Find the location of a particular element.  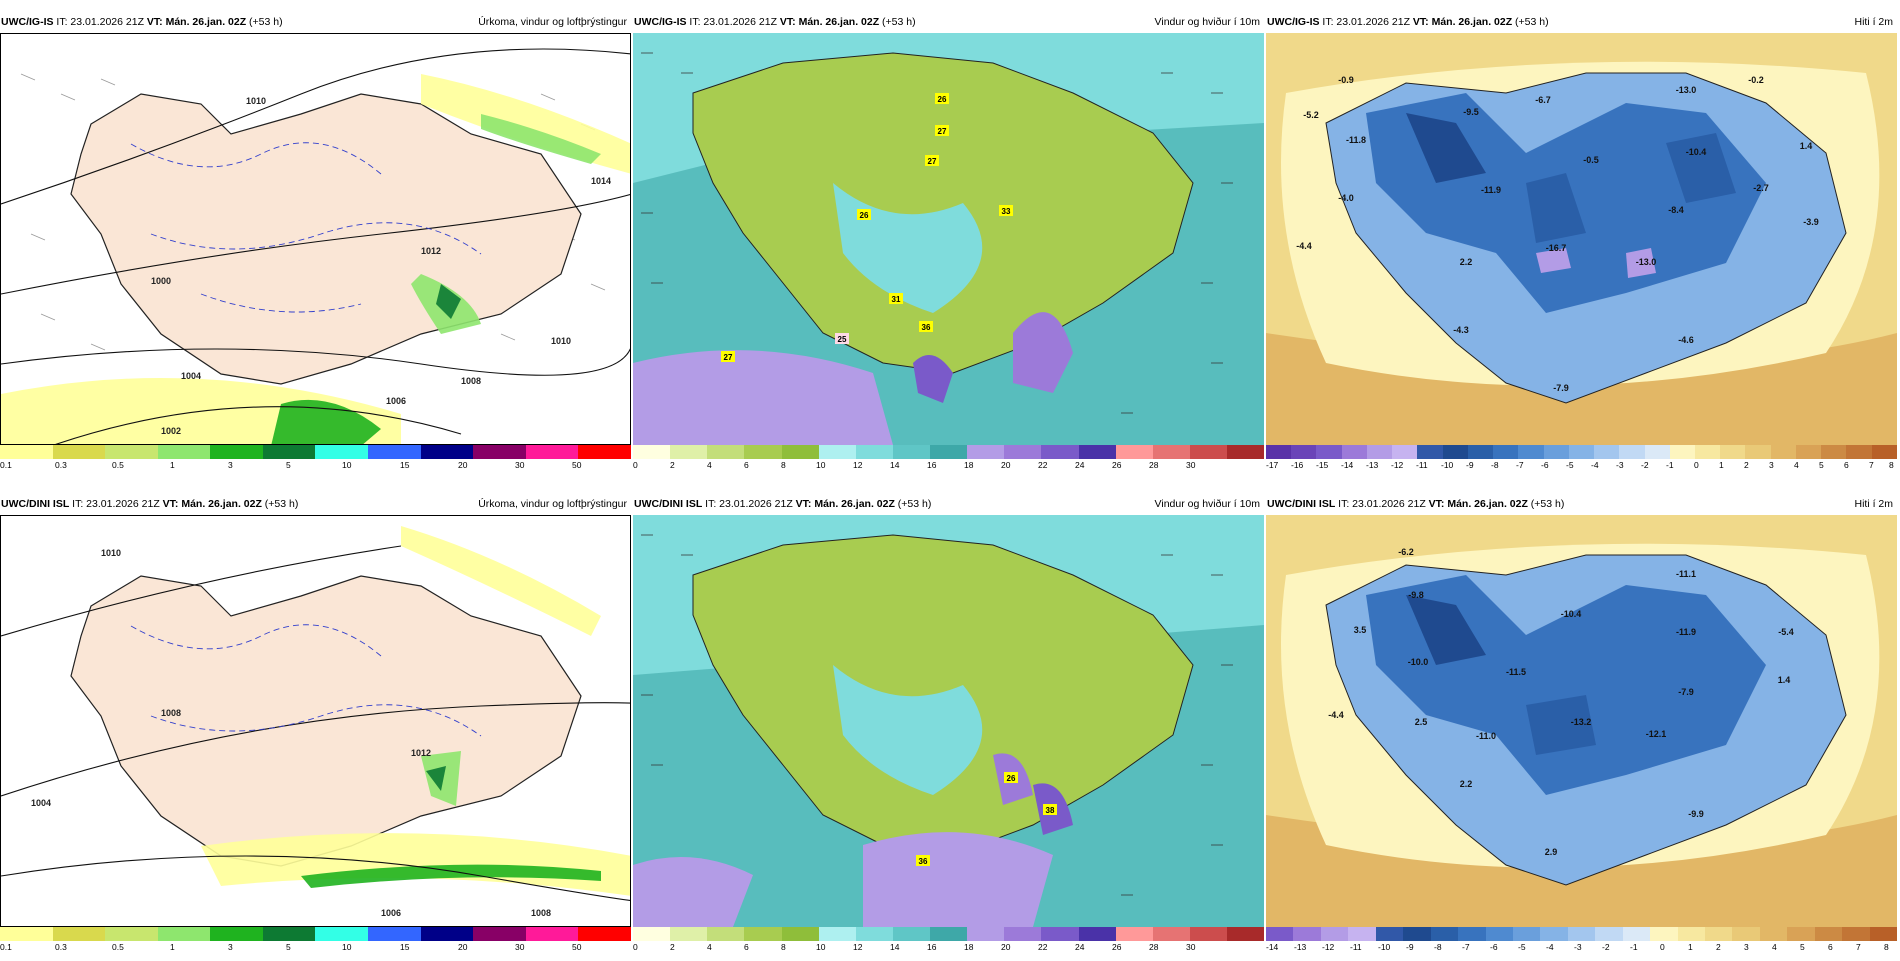

temp-value: -10.0 is located at coordinates (1418, 662).